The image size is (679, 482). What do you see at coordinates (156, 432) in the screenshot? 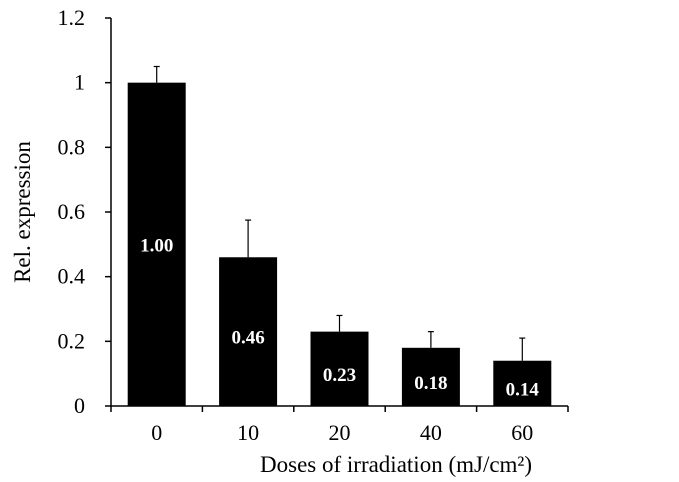
I see `x-tick-label: 0` at bounding box center [156, 432].